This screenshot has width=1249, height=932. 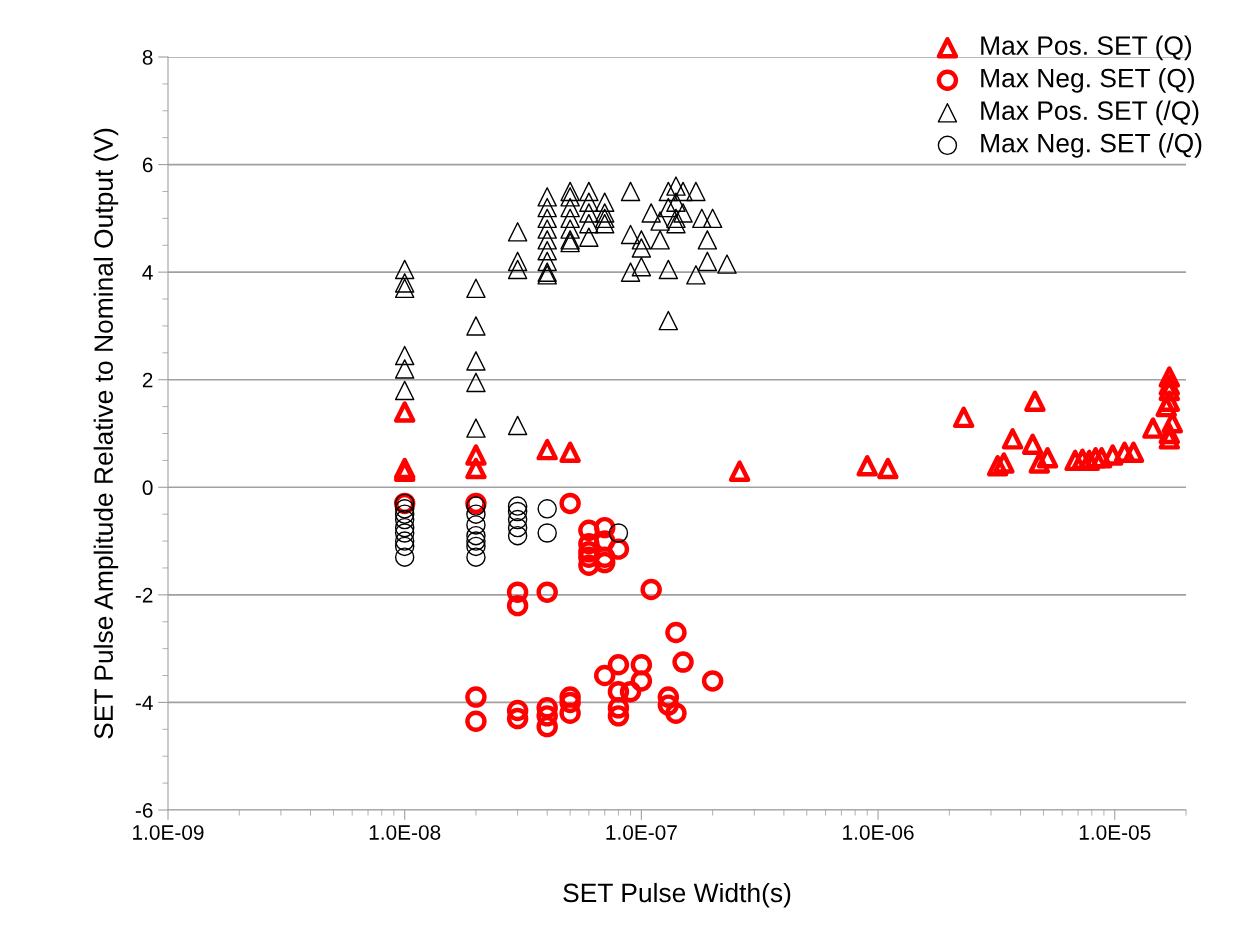 I want to click on y-tick-label: 4, so click(x=147, y=272).